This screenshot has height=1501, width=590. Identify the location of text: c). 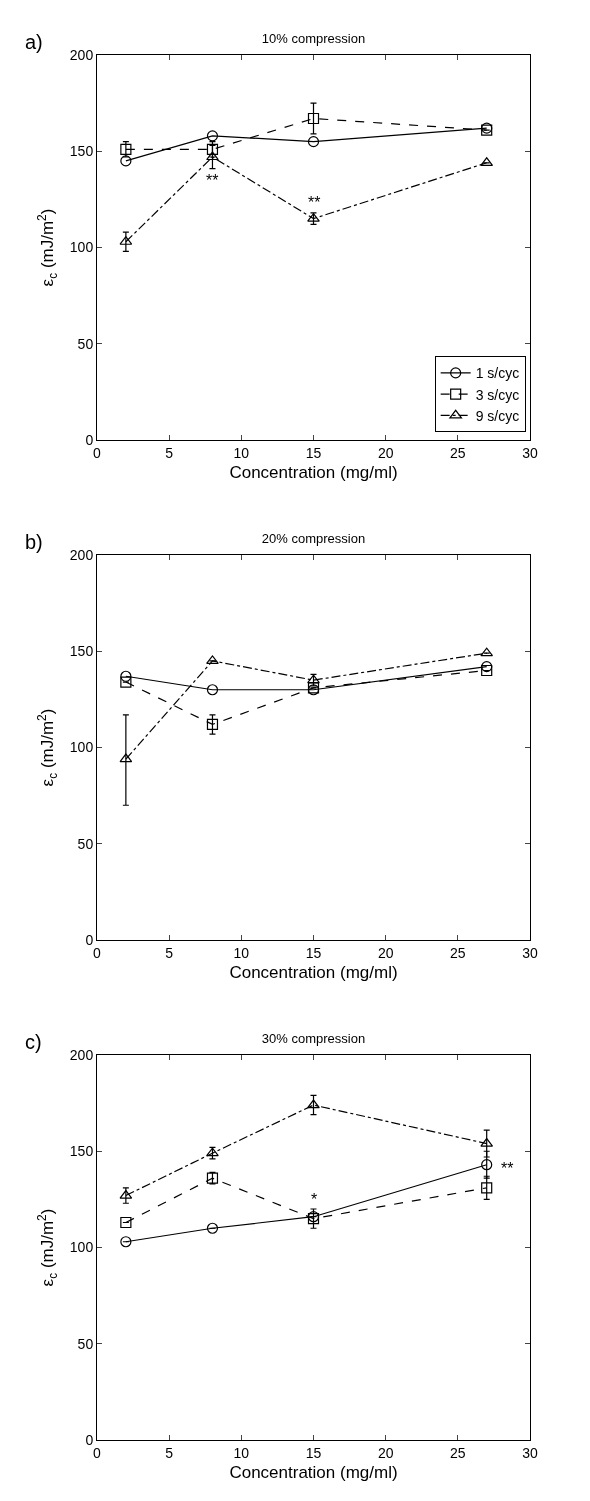
(33, 1042).